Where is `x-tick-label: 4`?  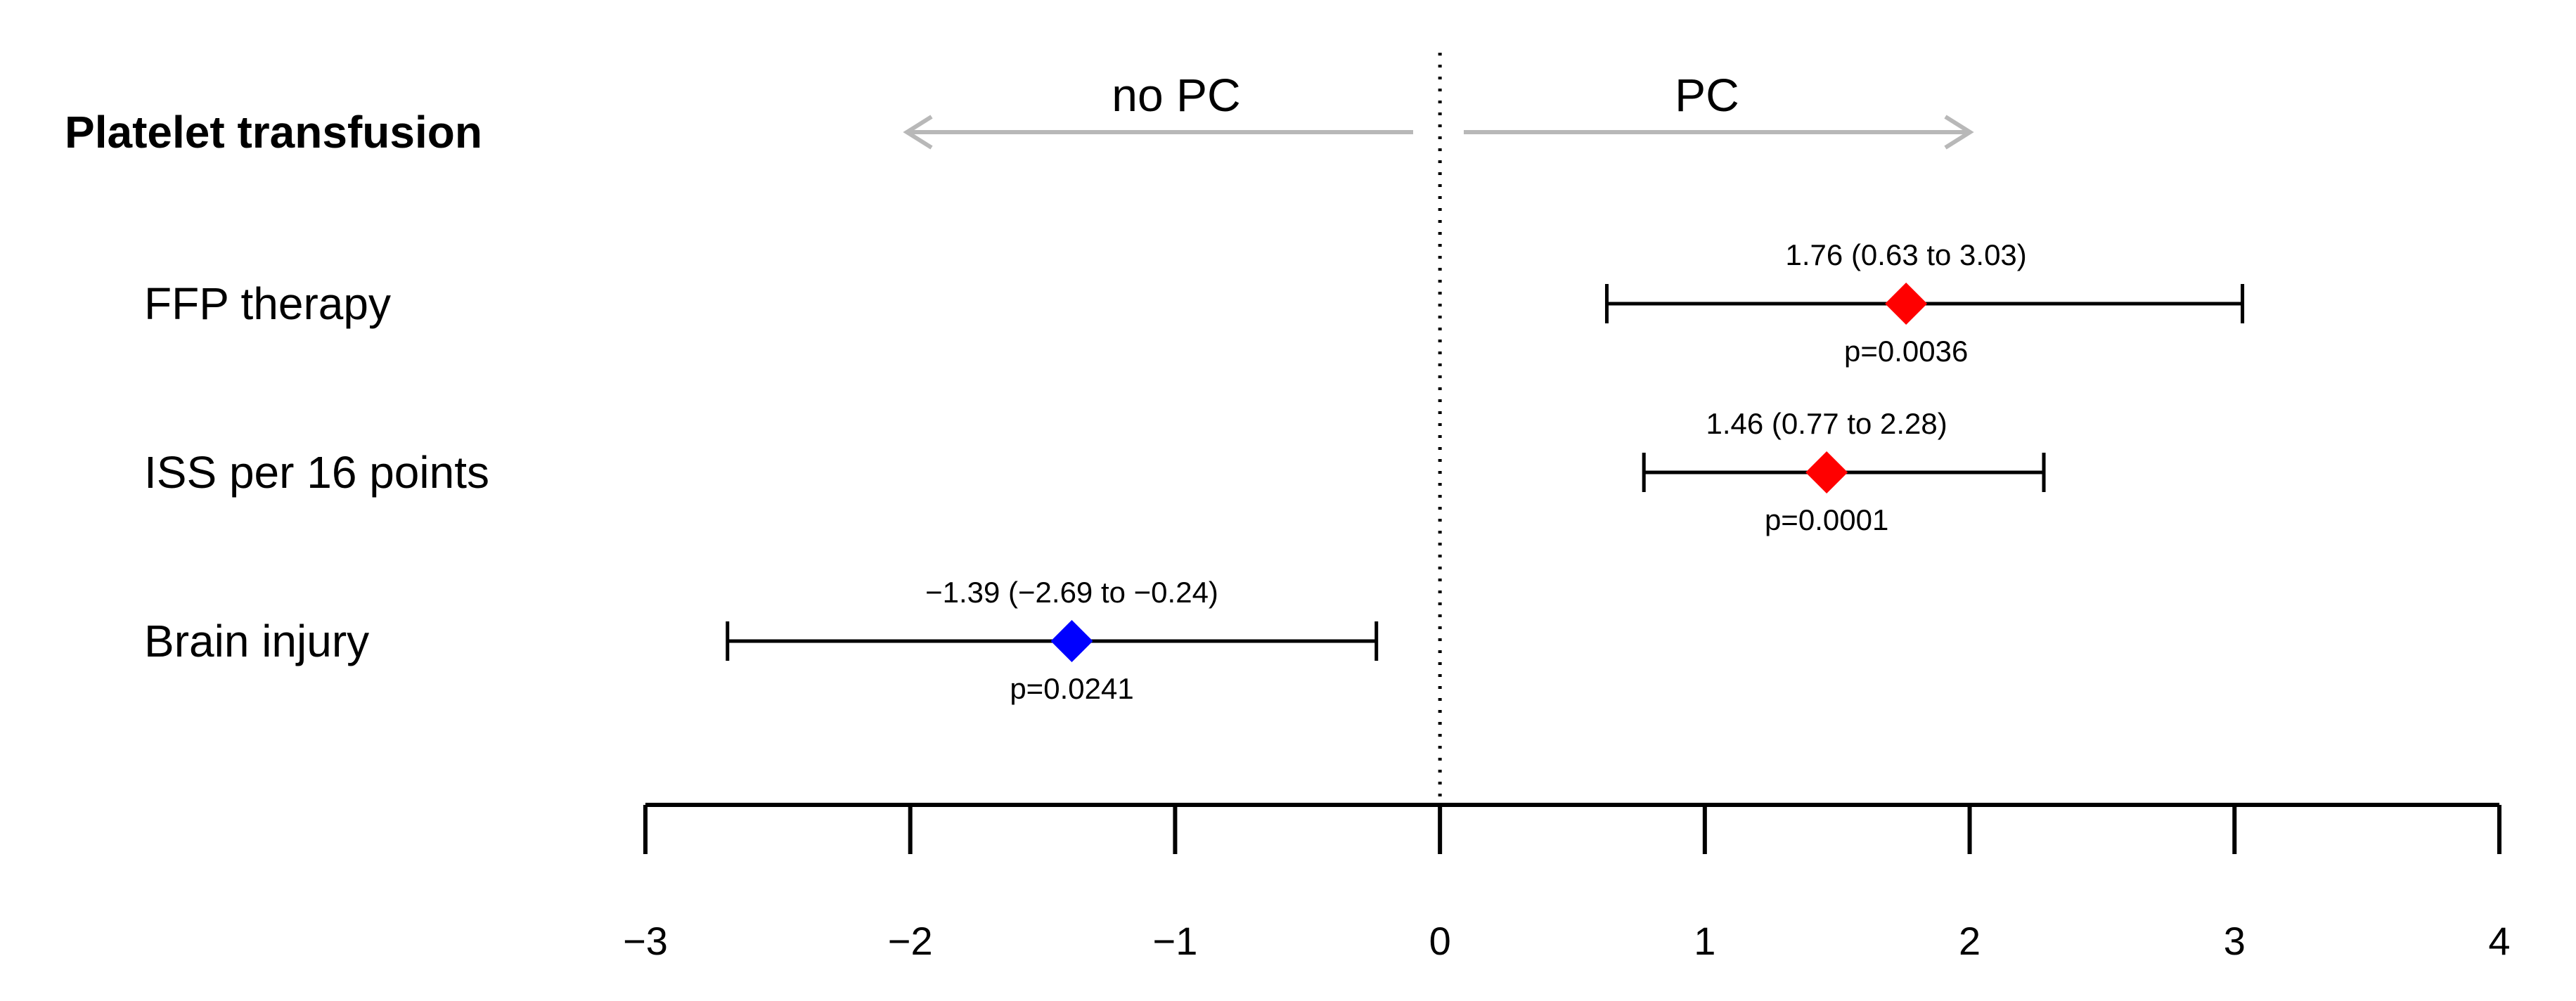
x-tick-label: 4 is located at coordinates (2499, 941).